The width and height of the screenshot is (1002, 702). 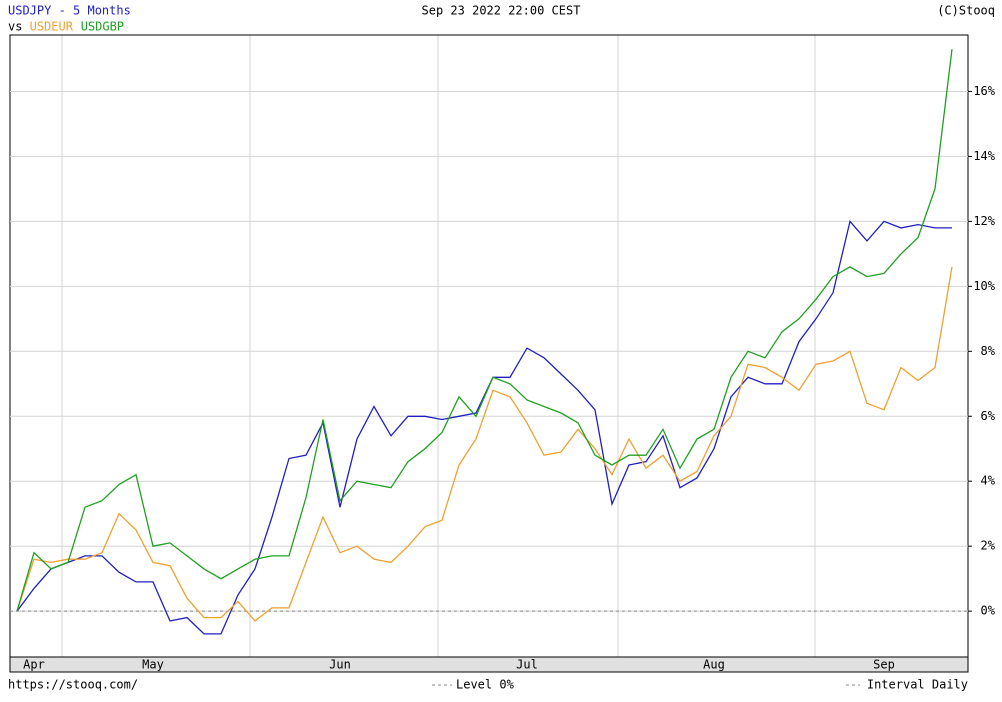 I want to click on y-tick-label: 10%, so click(x=984, y=286).